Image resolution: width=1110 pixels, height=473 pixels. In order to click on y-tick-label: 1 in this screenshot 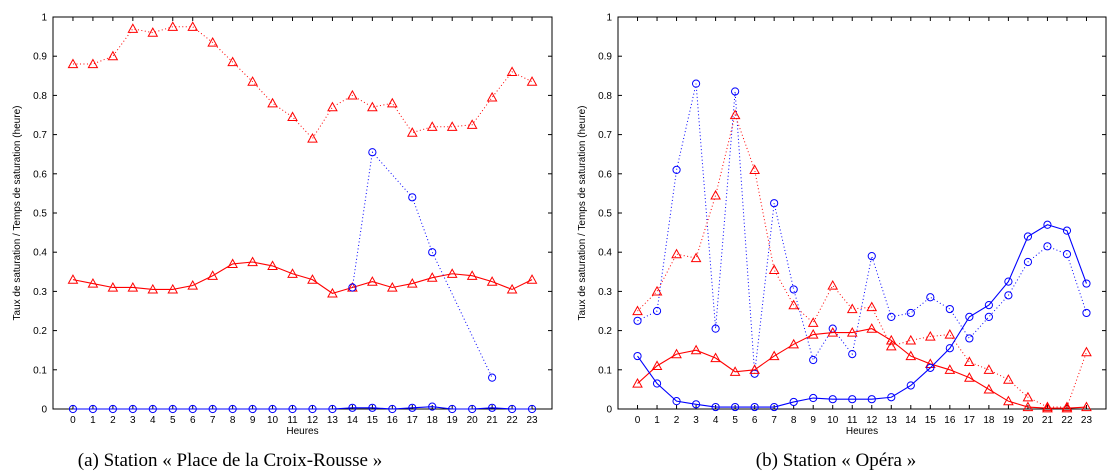, I will do `click(44, 18)`.